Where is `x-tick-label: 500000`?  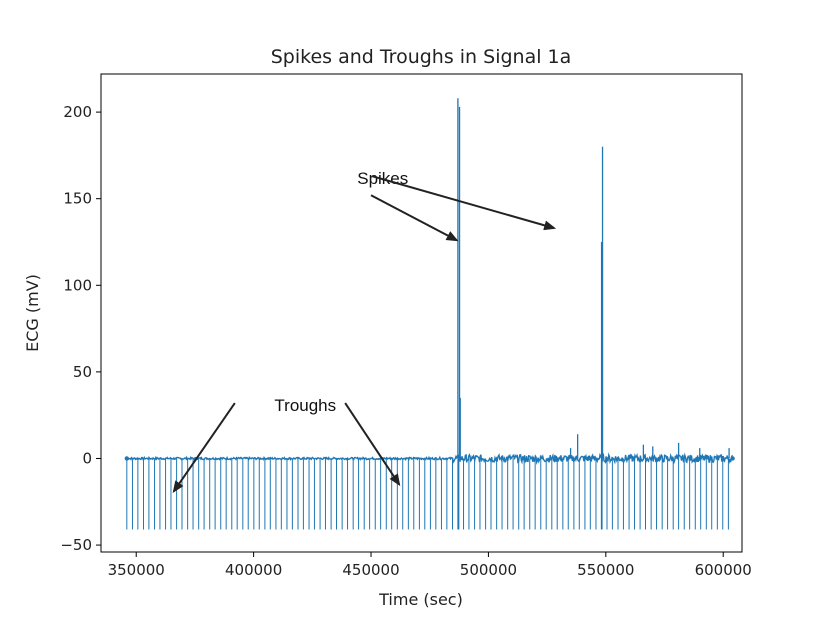 x-tick-label: 500000 is located at coordinates (488, 570).